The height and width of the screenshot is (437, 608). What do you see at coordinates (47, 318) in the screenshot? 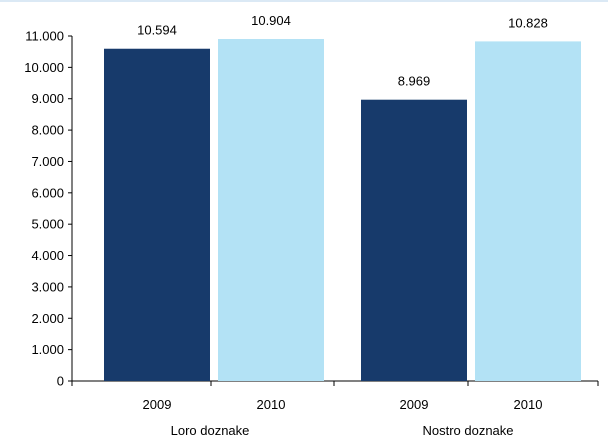
I see `y-tick-label: 2.000` at bounding box center [47, 318].